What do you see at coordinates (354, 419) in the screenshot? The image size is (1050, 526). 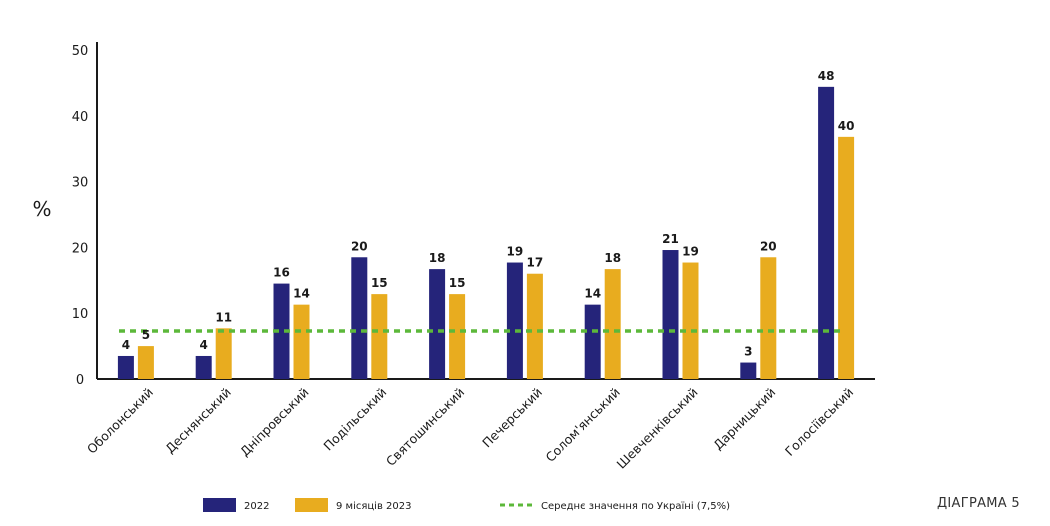 I see `category-label: Подільський` at bounding box center [354, 419].